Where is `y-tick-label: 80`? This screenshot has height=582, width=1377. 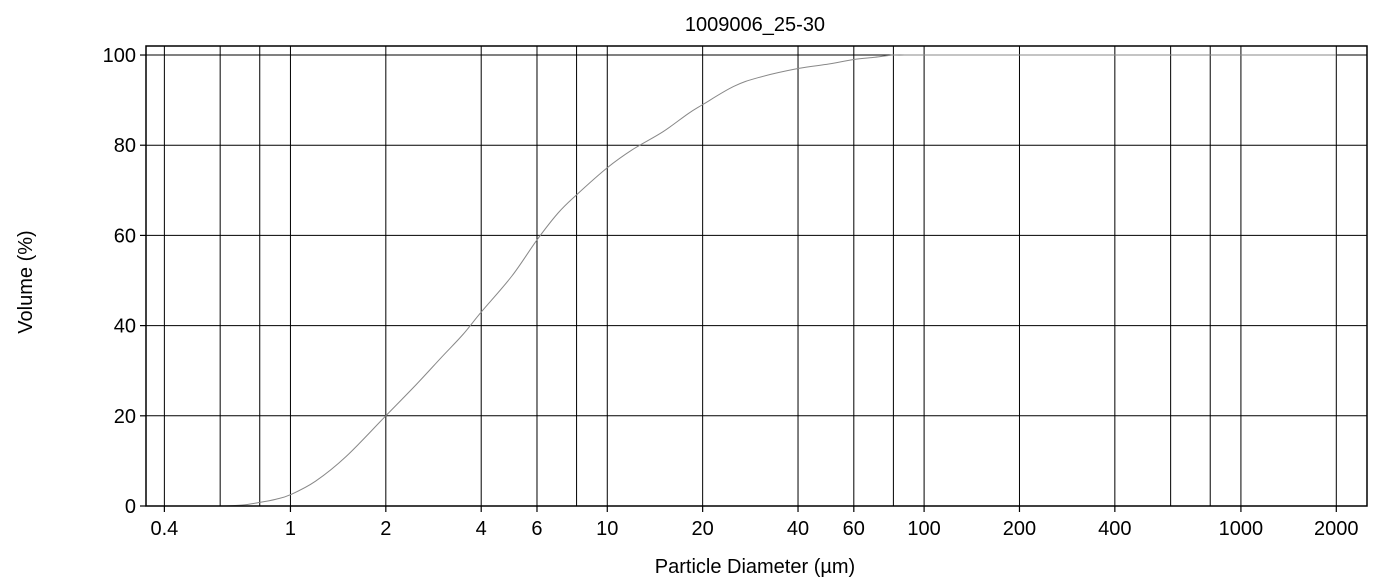 y-tick-label: 80 is located at coordinates (125, 146).